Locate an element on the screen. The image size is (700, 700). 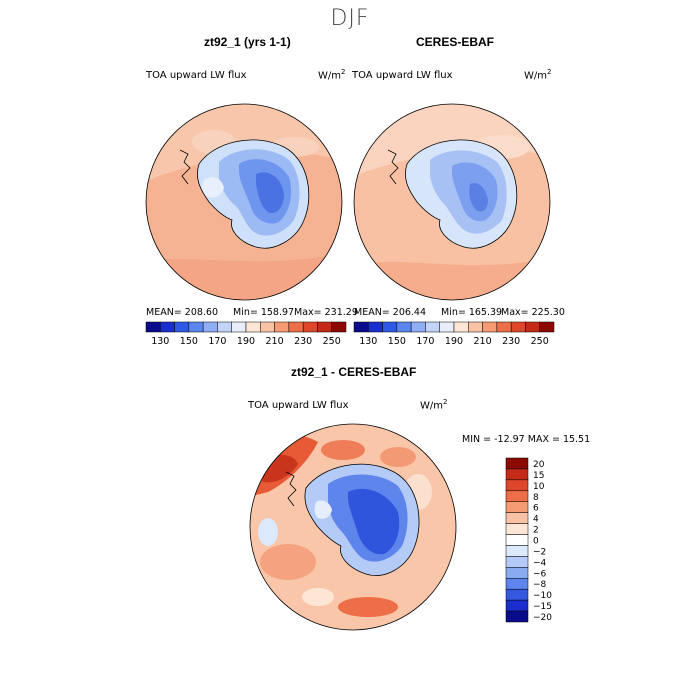
diff-colorbar-tick: 8 is located at coordinates (536, 498).